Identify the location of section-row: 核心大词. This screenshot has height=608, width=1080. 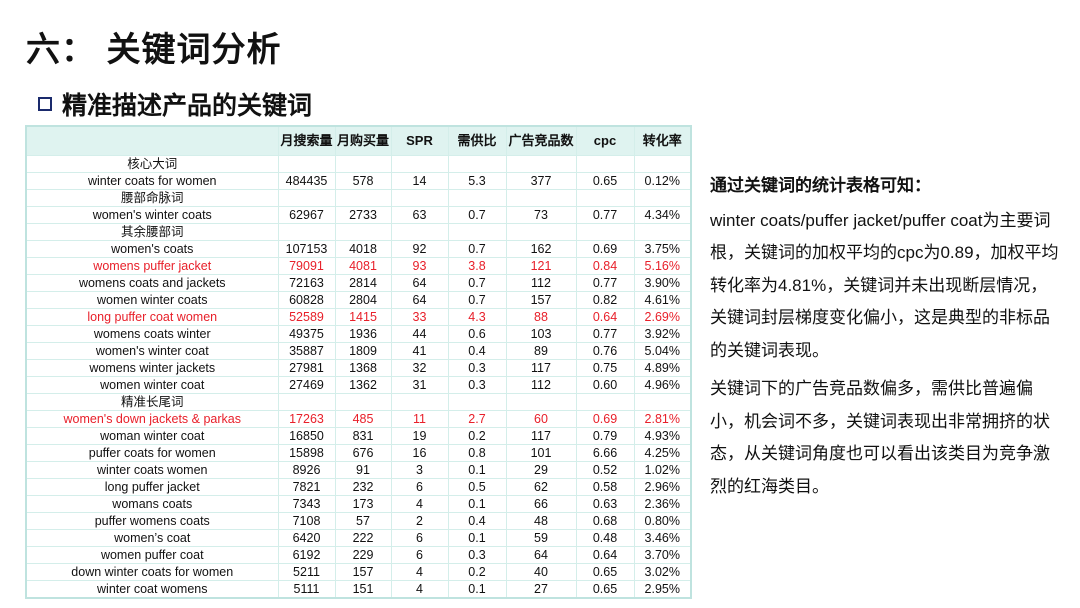
(358, 164).